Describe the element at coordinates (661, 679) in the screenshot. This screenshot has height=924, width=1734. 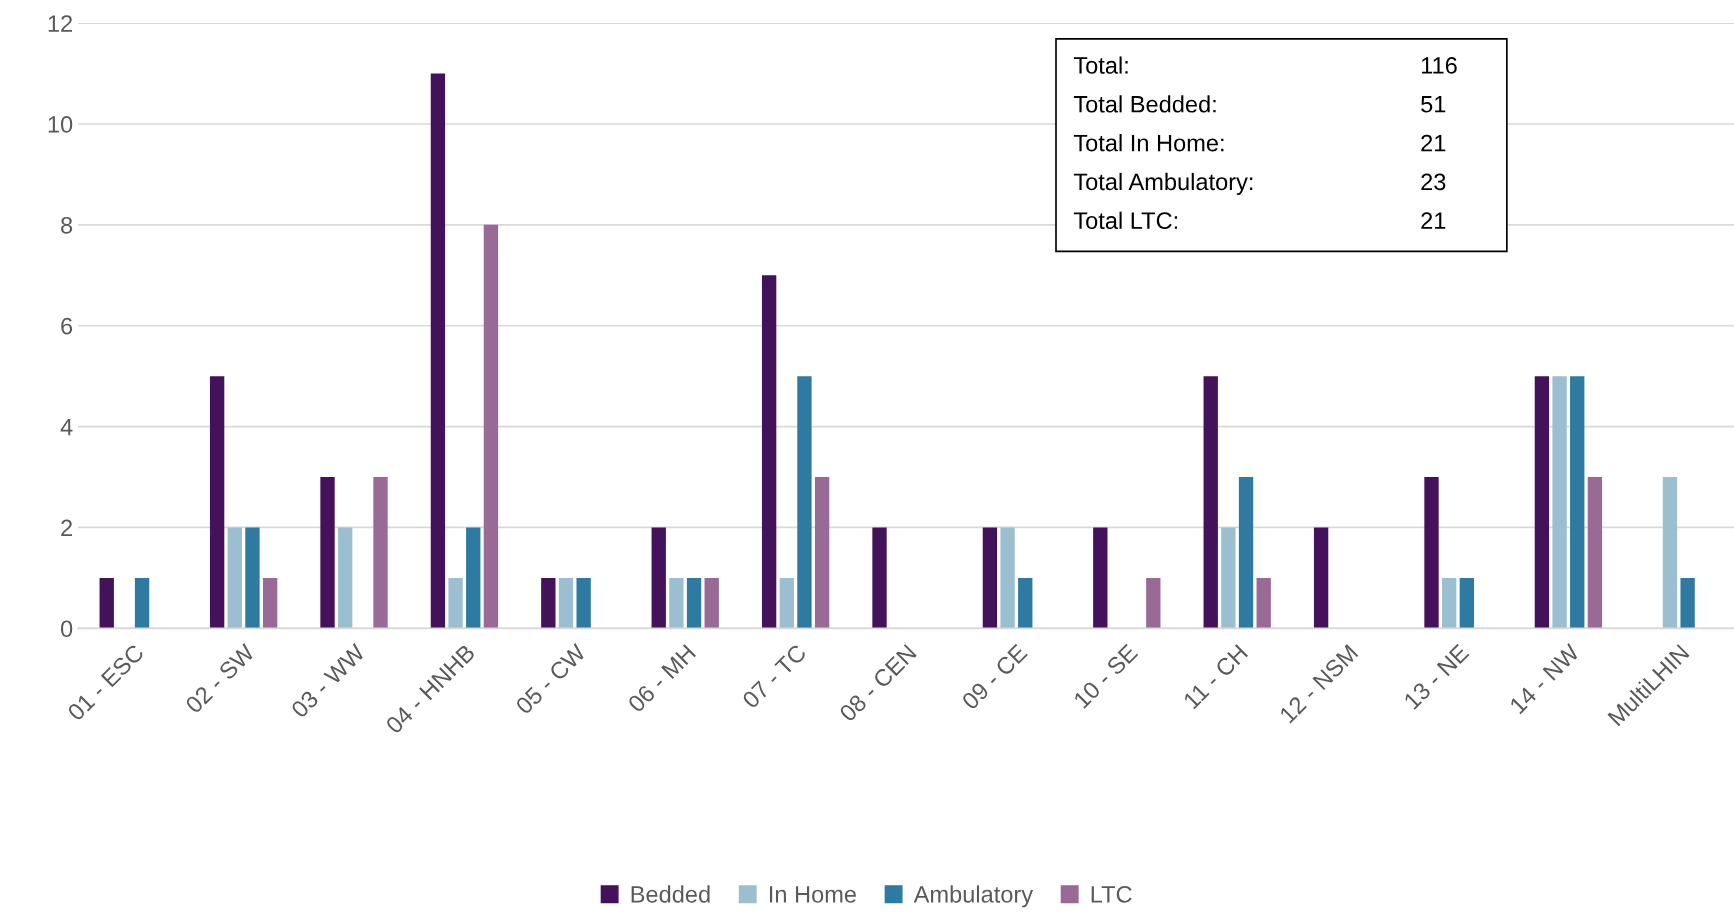
I see `x-tick-label: 06 - MH` at that location.